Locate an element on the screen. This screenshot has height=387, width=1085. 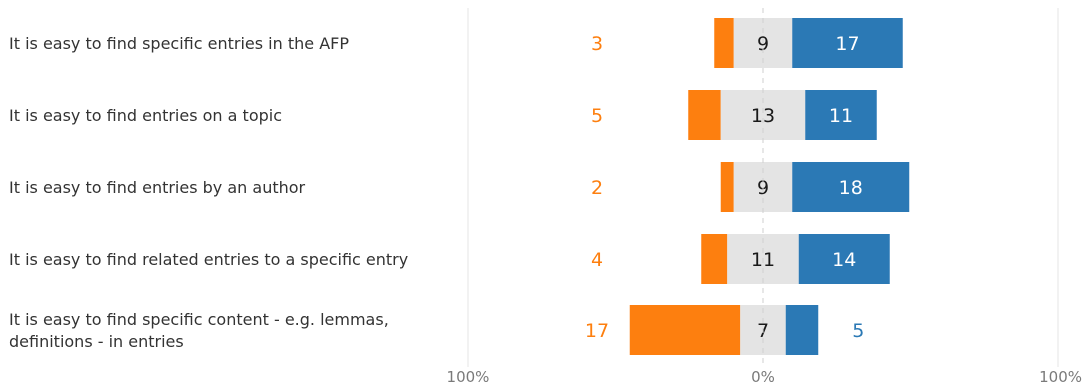
data-label-series-1: 3 is located at coordinates (597, 44).